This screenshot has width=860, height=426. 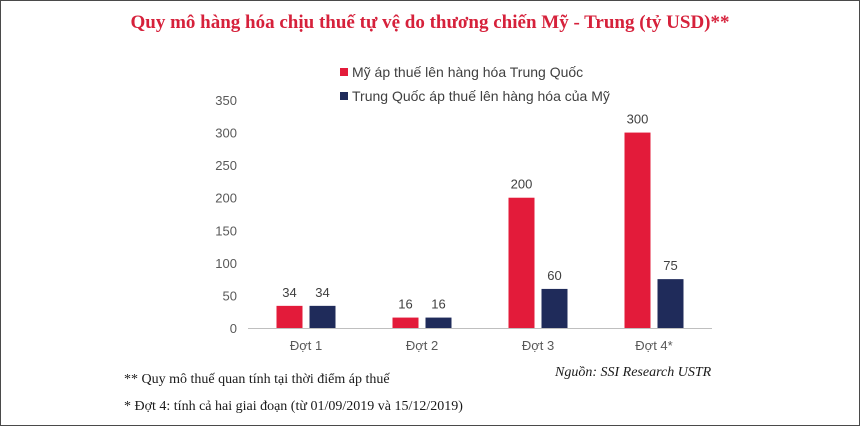 What do you see at coordinates (522, 184) in the screenshot?
I see `data-label-series1-3: 200` at bounding box center [522, 184].